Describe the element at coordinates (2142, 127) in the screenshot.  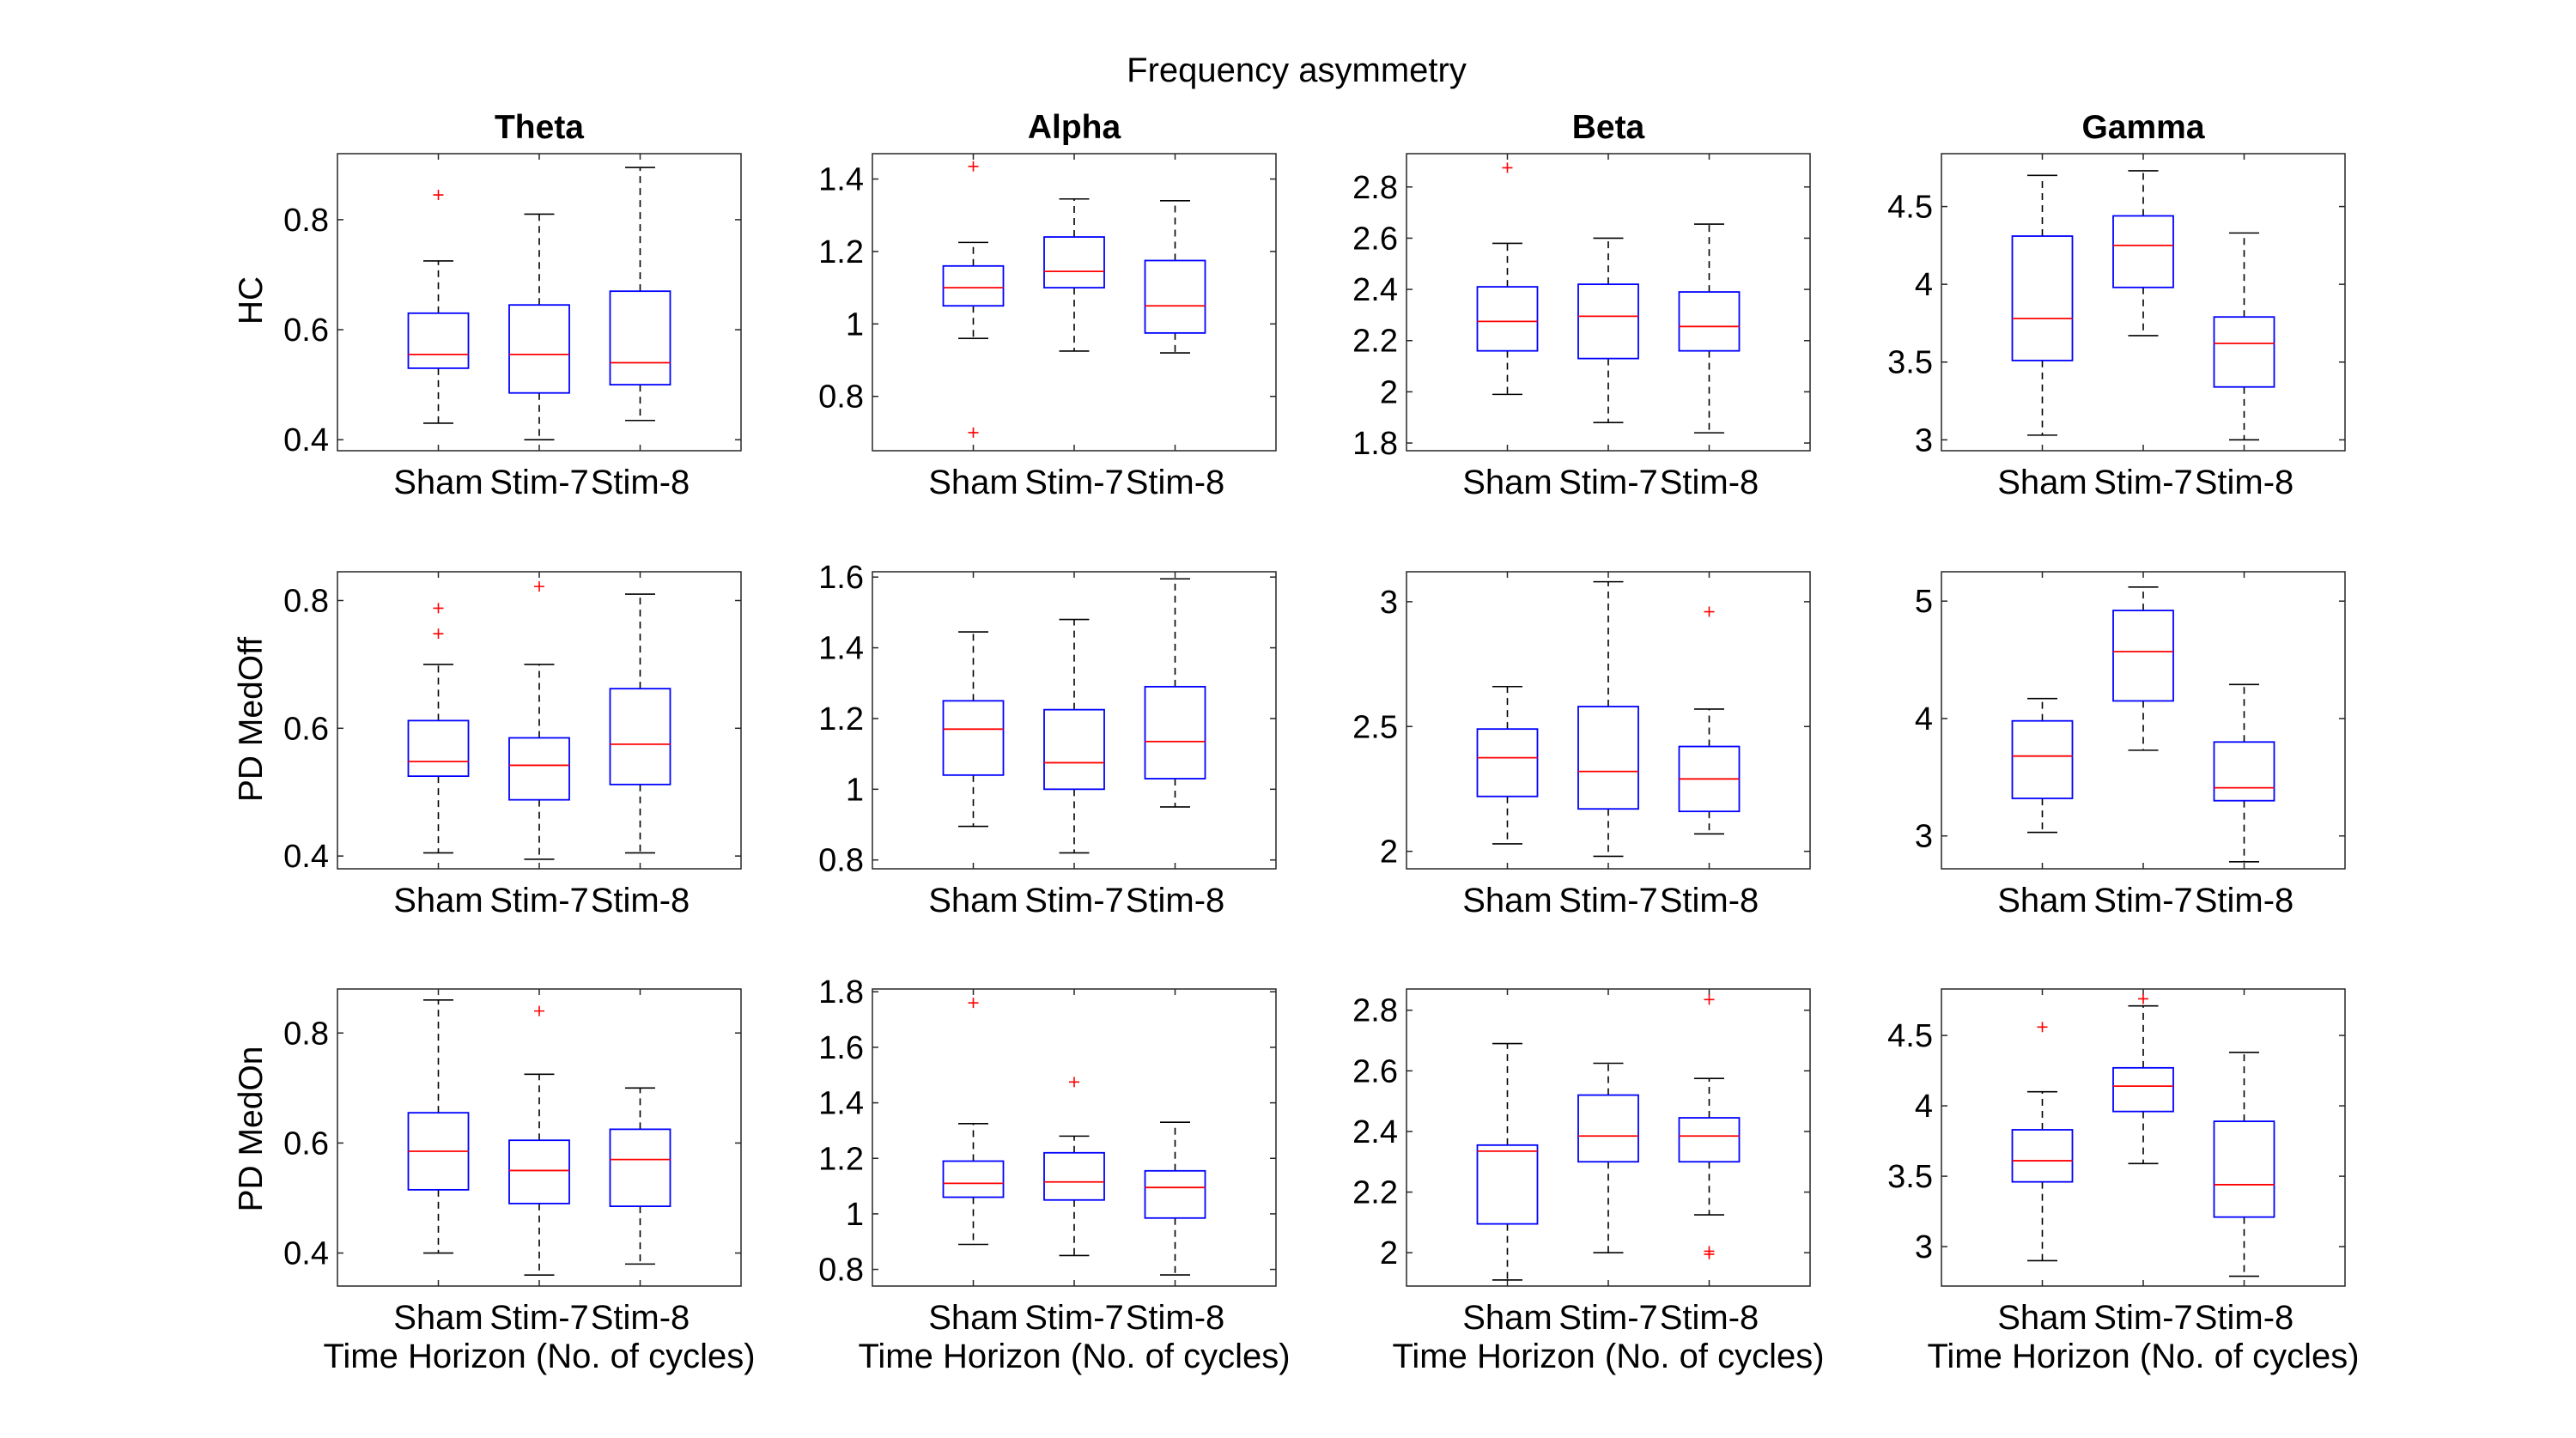
I see `column-title-gamma: Gamma` at that location.